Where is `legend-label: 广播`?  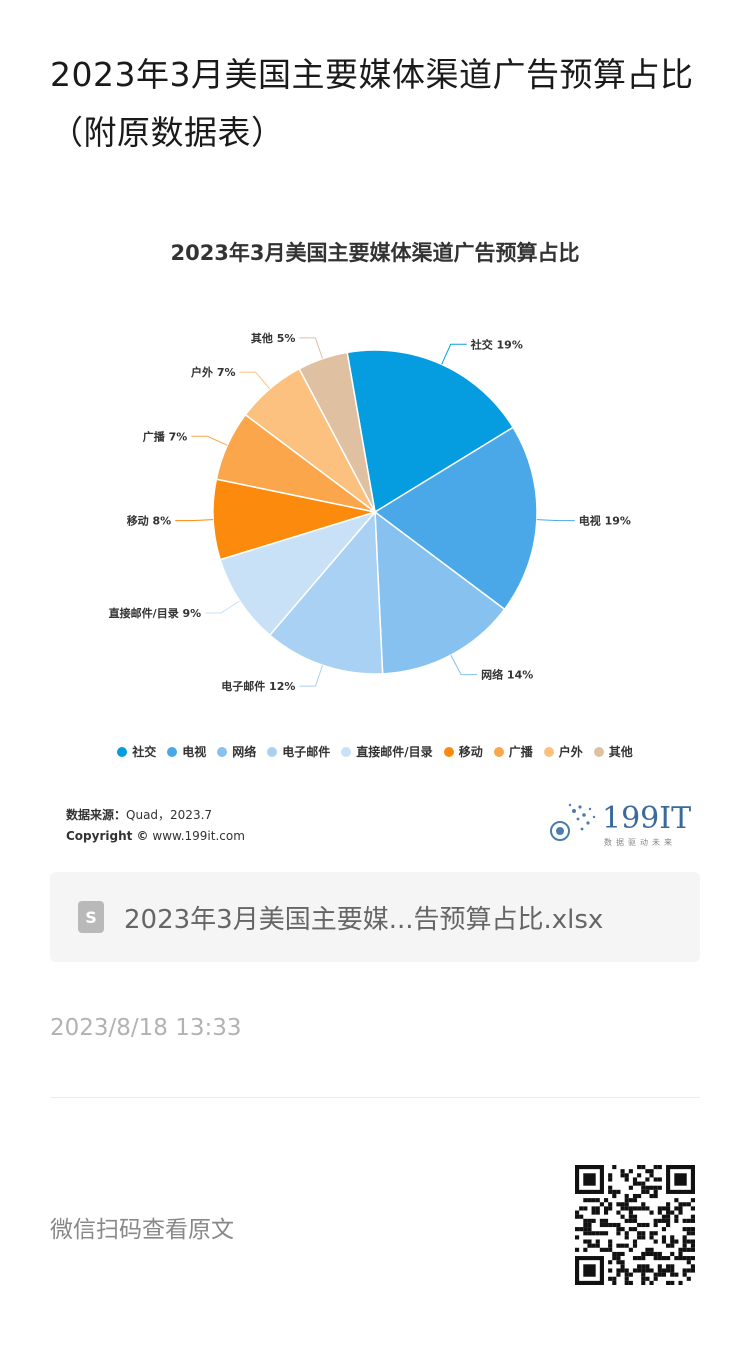 legend-label: 广播 is located at coordinates (520, 752).